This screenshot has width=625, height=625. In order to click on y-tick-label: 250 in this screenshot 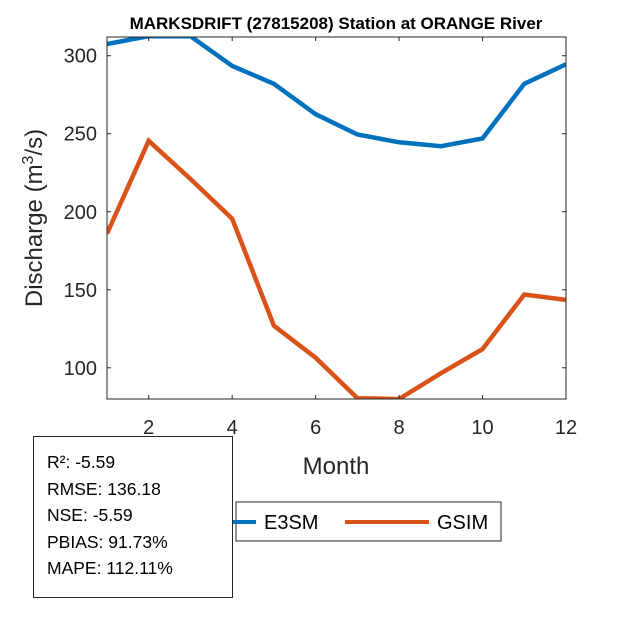, I will do `click(80, 135)`.